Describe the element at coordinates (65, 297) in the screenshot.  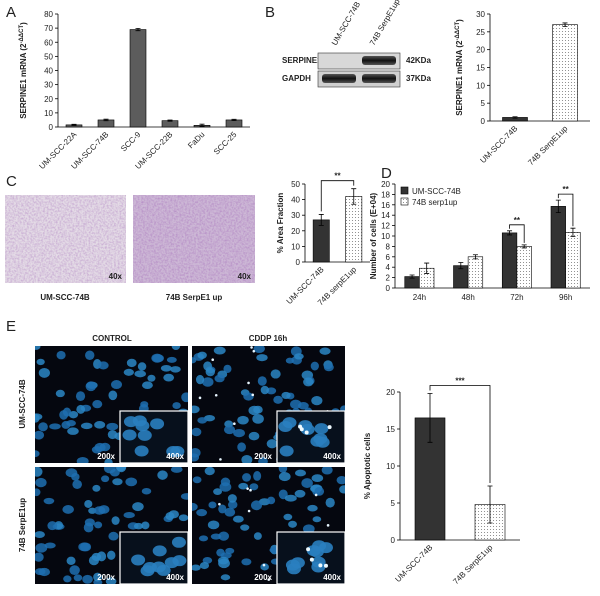
I see `image-caption: UM-SCC-74B` at that location.